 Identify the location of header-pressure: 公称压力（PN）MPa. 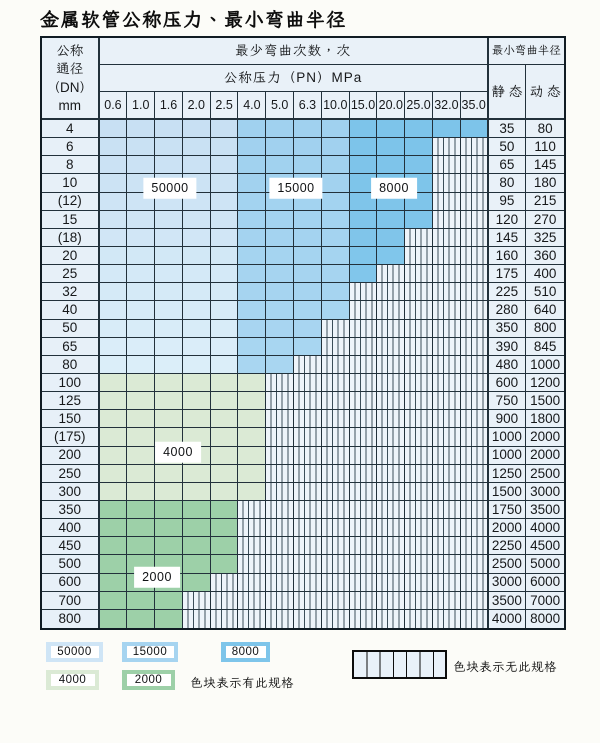
(294, 78).